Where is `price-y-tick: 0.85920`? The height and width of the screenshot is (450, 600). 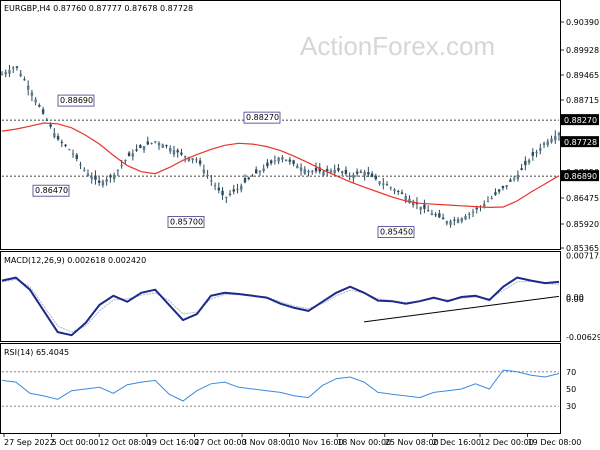 price-y-tick: 0.85920 is located at coordinates (582, 224).